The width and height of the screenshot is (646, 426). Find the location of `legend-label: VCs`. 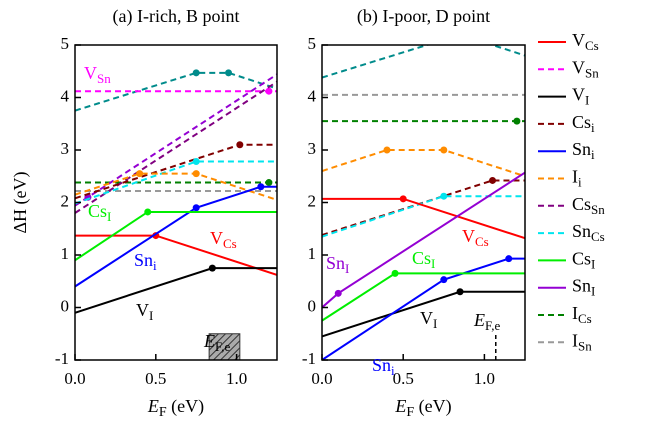

legend-label: VCs is located at coordinates (585, 41).